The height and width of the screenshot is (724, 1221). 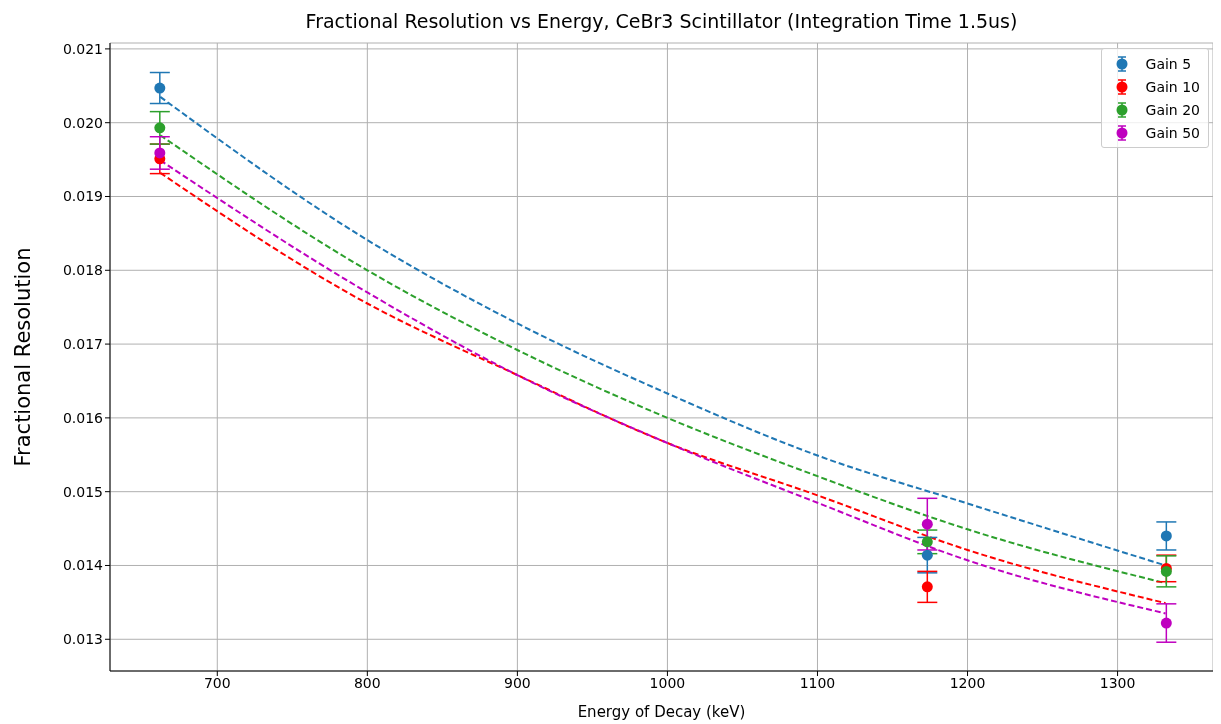 What do you see at coordinates (1172, 132) in the screenshot?
I see `legend-label: Gain 50` at bounding box center [1172, 132].